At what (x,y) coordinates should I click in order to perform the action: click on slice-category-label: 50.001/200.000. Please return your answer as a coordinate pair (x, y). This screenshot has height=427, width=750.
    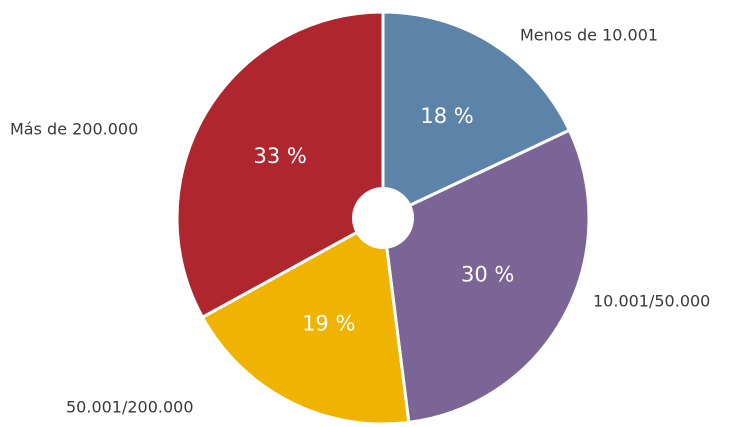
    Looking at the image, I should click on (130, 407).